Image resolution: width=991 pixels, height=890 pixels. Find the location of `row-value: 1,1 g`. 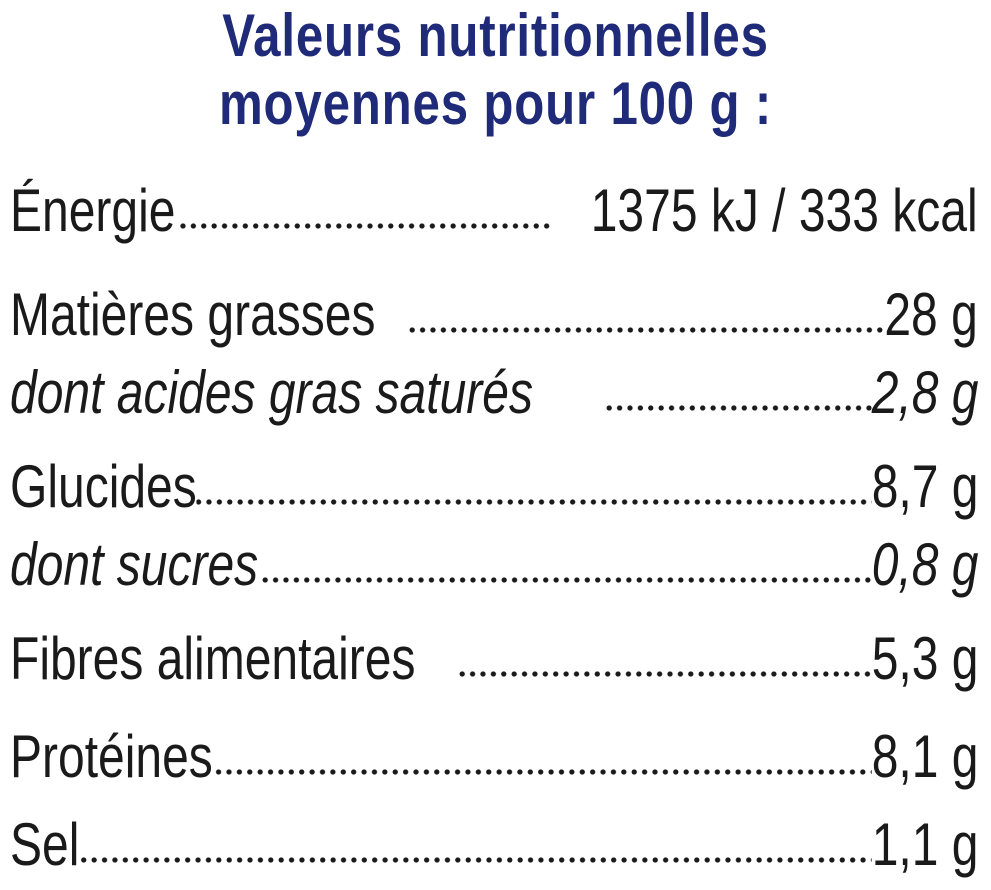

row-value: 1,1 g is located at coordinates (924, 845).